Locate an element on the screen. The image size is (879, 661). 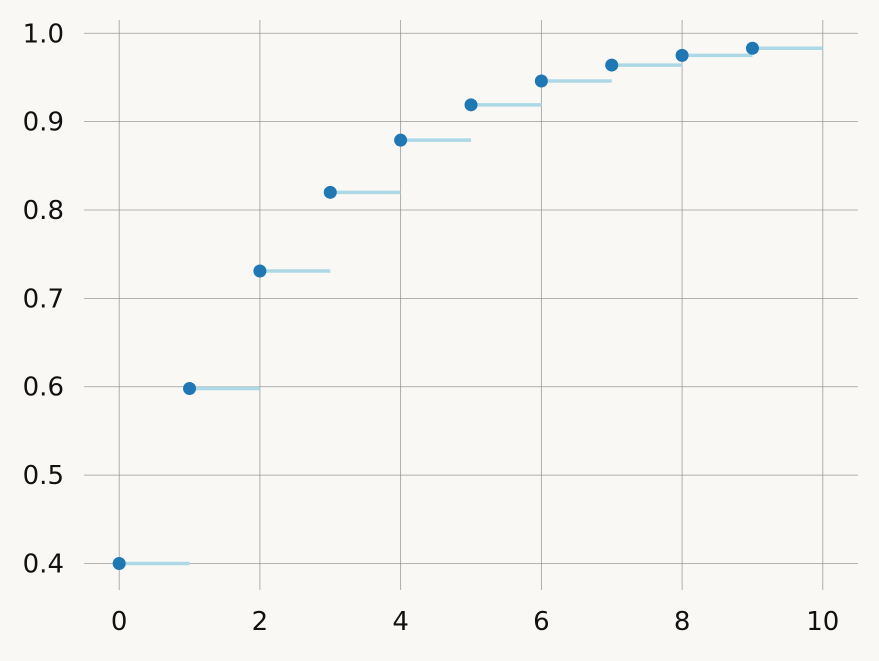
x-tick-label: 10 is located at coordinates (822, 622).